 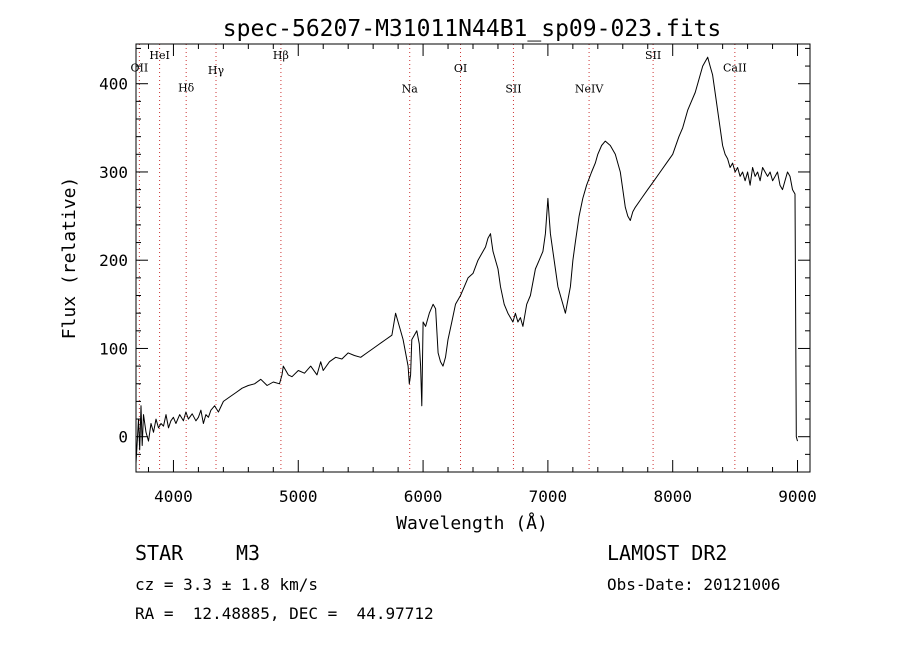 I want to click on x-tick-label-1: 5000, so click(x=298, y=496).